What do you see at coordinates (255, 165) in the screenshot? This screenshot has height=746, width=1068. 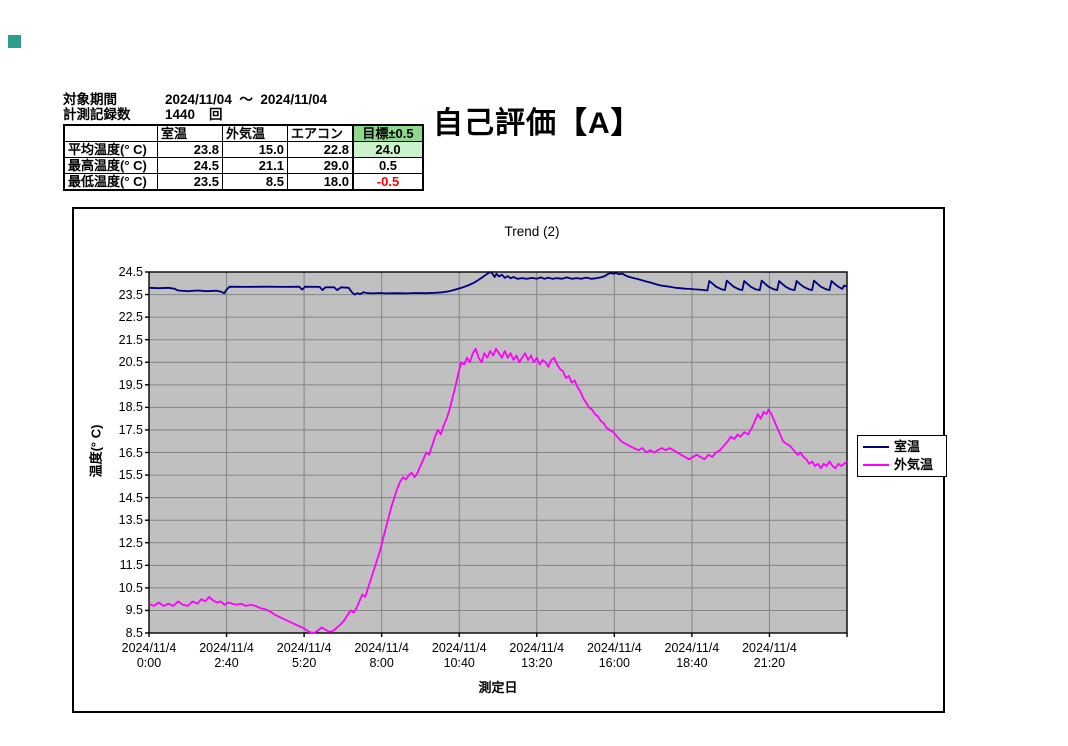 I see `table-cell: 21.1` at bounding box center [255, 165].